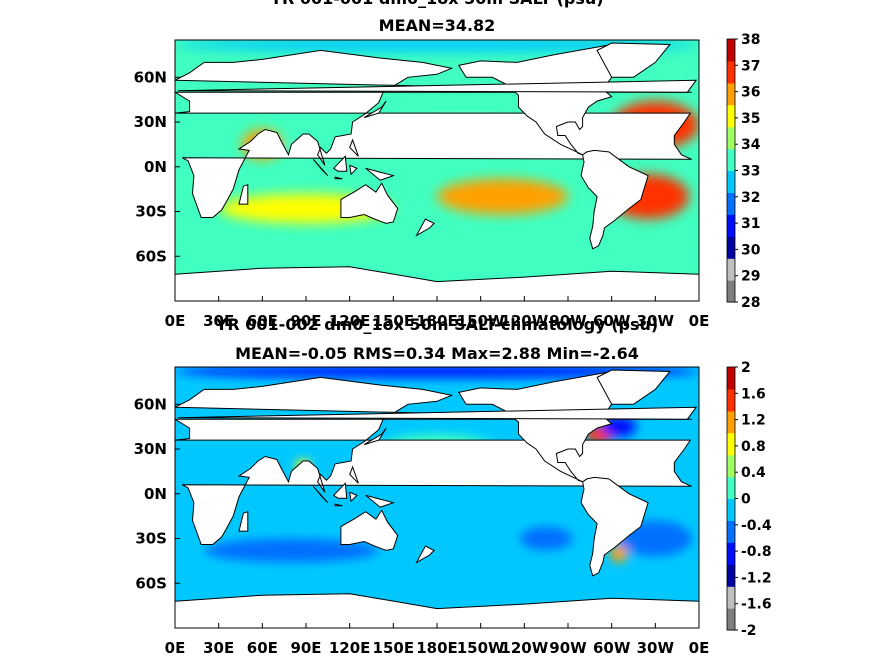  I want to click on colorbar-tick-label: 36, so click(750, 93).